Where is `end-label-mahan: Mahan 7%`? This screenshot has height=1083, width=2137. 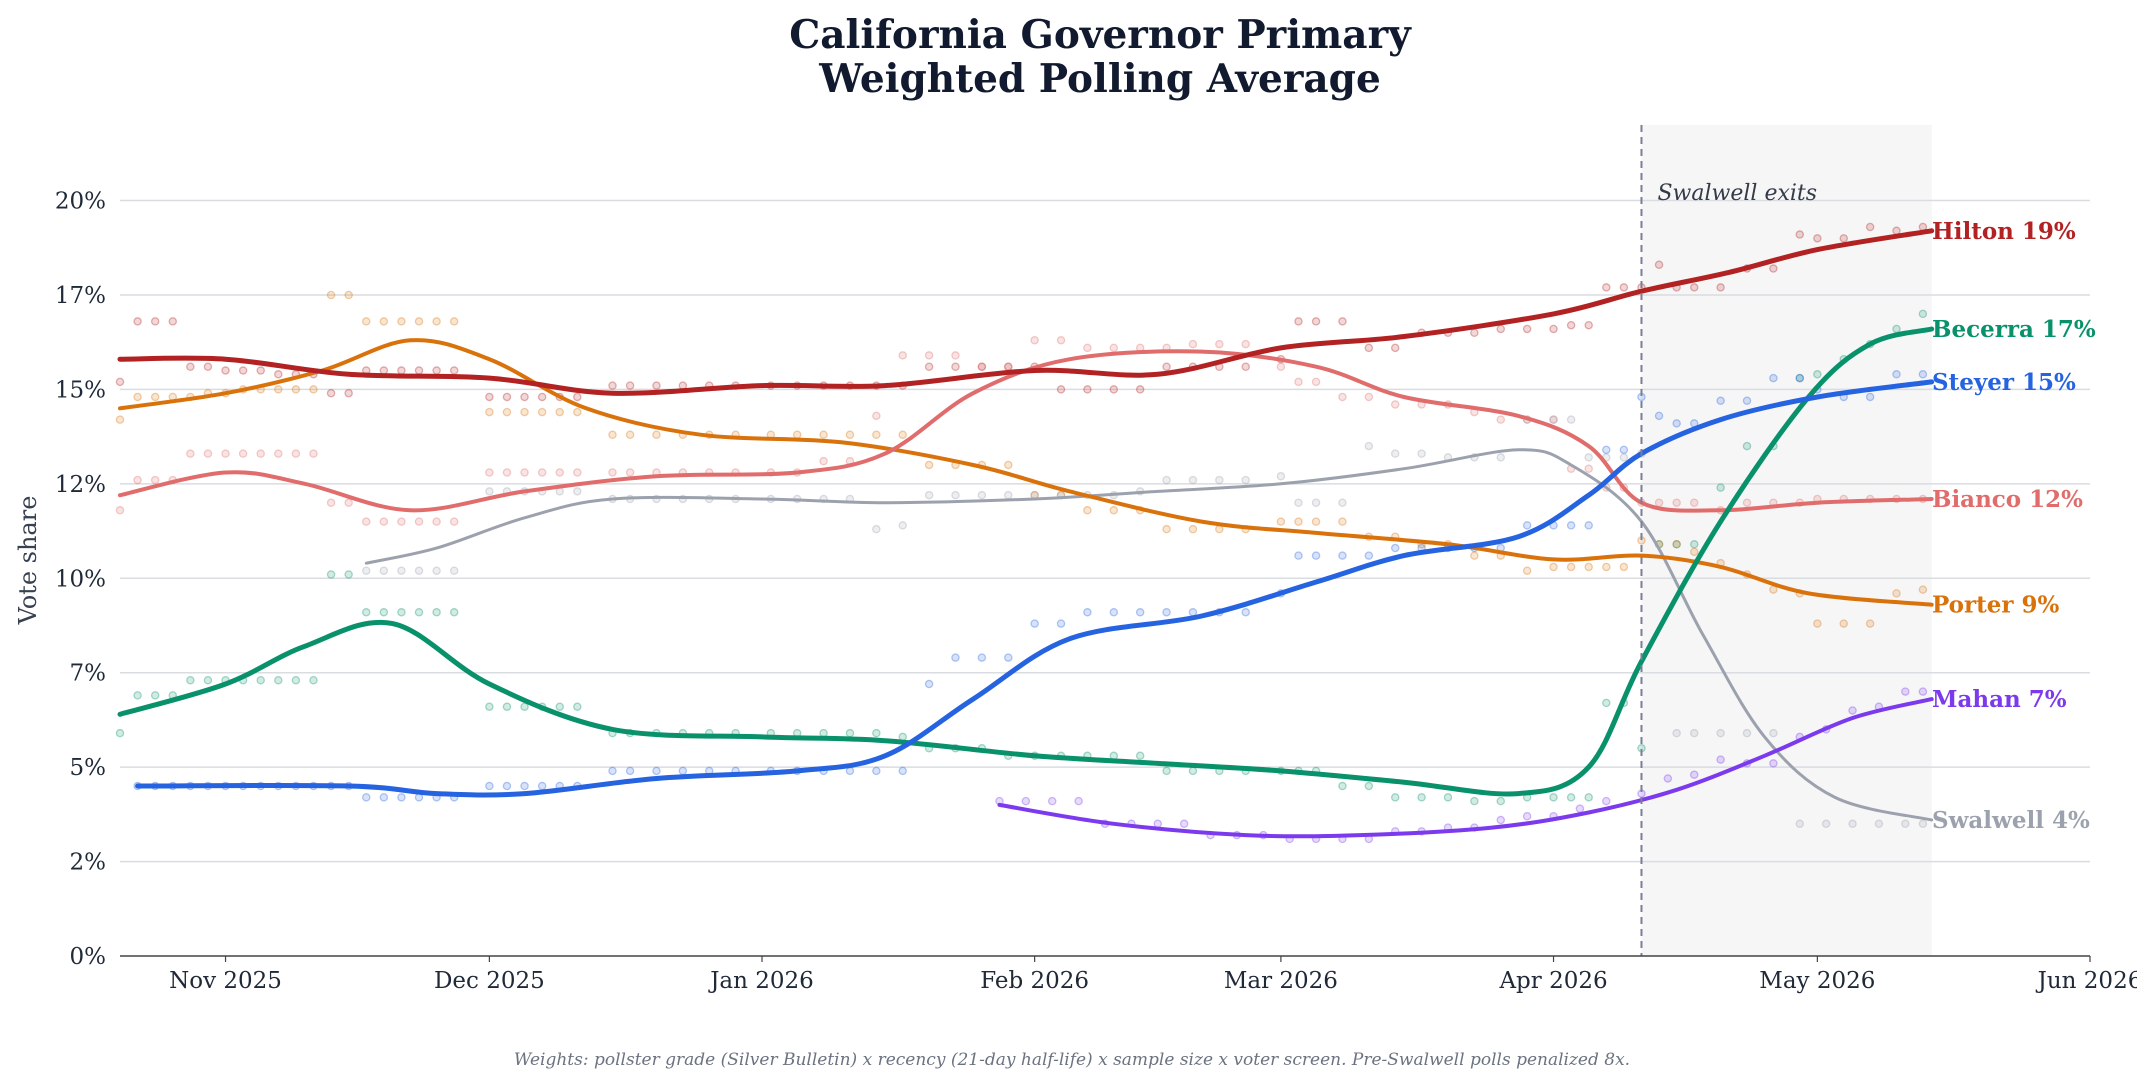
end-label-mahan: Mahan 7% is located at coordinates (1999, 699).